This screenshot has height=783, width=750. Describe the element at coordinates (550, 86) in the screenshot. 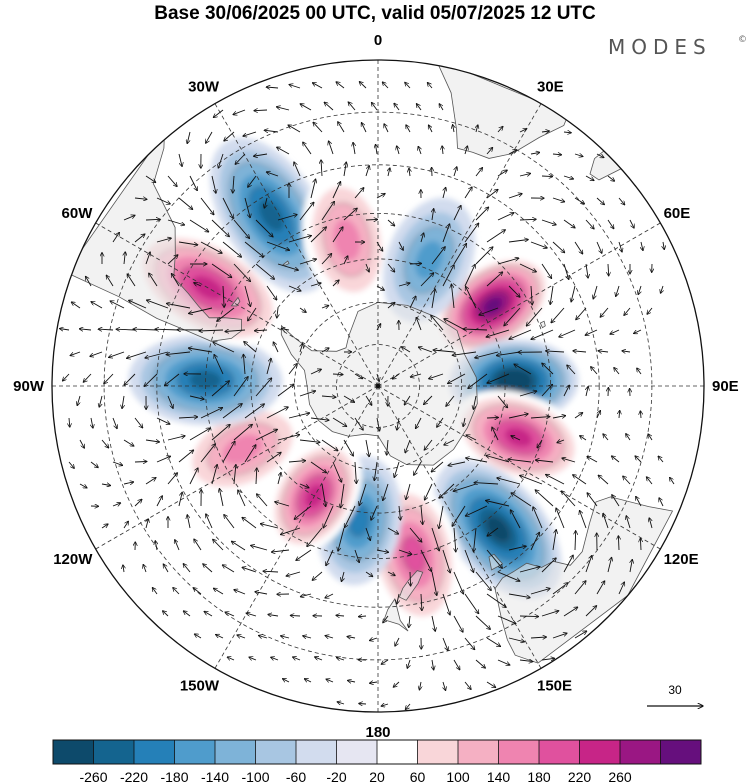

I see `longitude-label: 30E` at that location.